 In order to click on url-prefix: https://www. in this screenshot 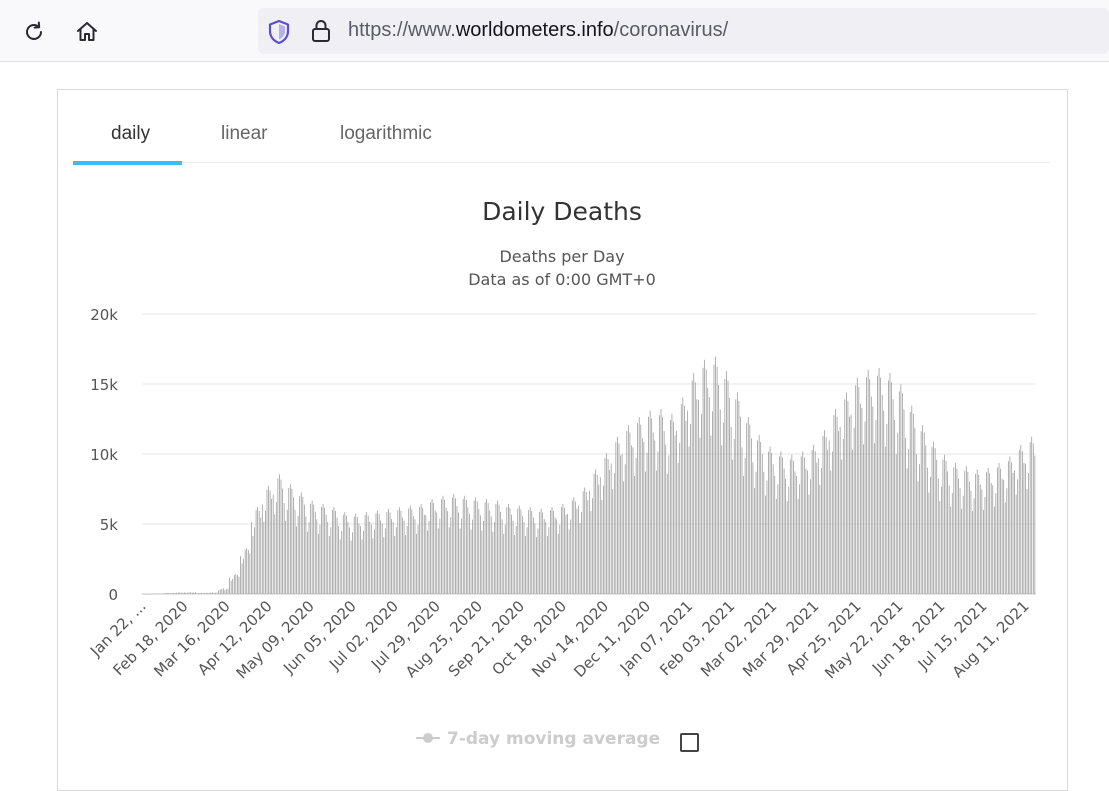, I will do `click(402, 30)`.